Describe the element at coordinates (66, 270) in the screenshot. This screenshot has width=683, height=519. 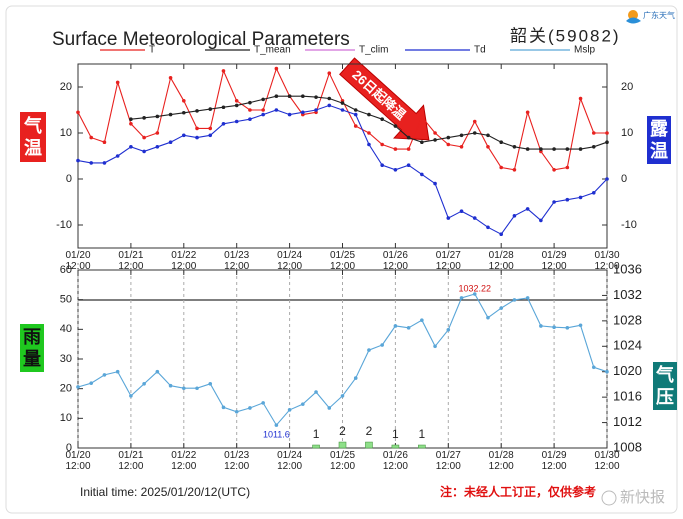
I see `y-tick-label: 60` at that location.